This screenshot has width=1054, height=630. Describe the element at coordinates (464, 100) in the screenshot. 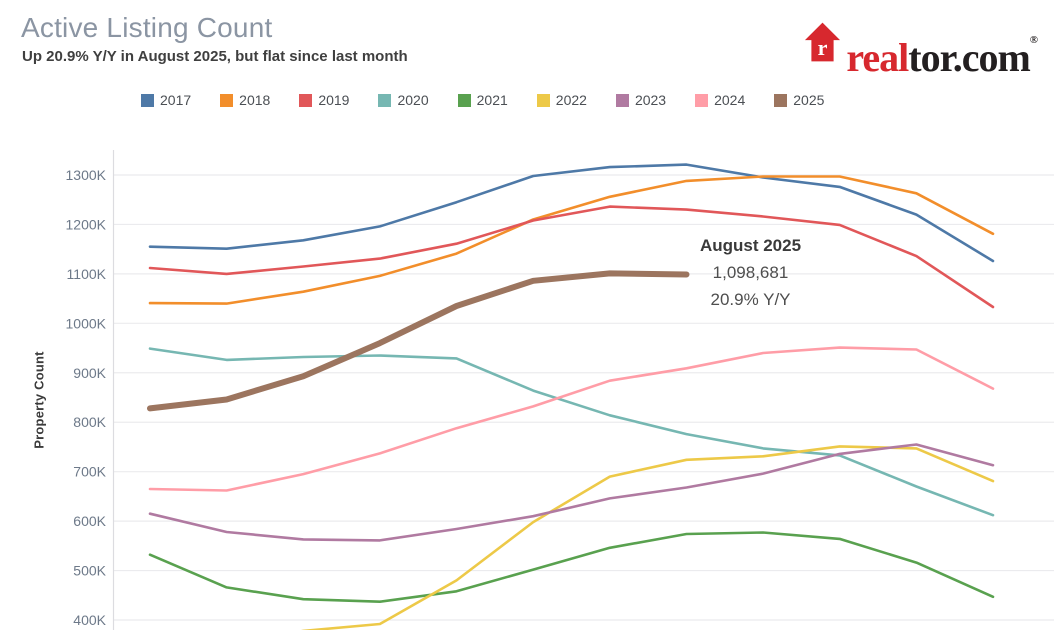

I see `legend-swatch-2021` at that location.